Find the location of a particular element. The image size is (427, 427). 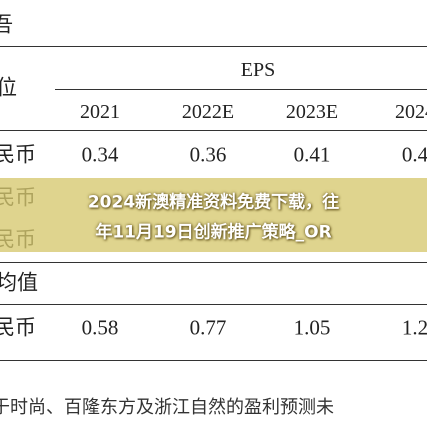

cell: 0.34 is located at coordinates (100, 154).